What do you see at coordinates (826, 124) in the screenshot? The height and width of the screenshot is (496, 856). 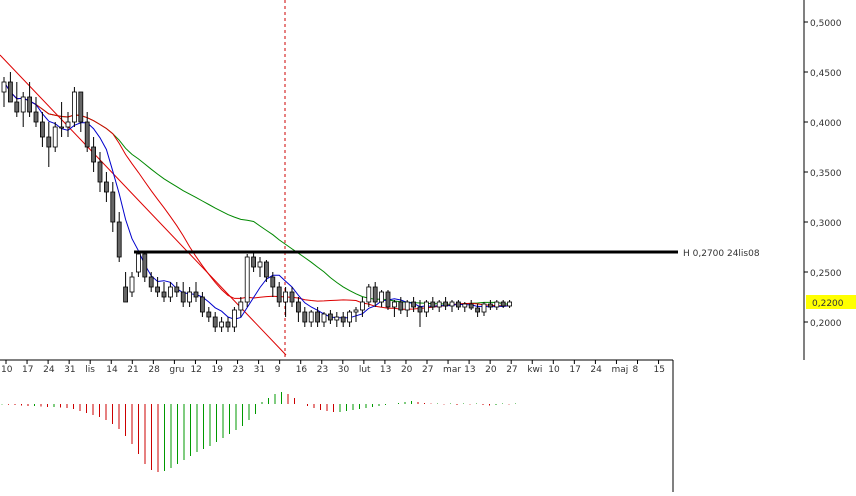 I see `price-tick-label: 0,4000` at bounding box center [826, 124].